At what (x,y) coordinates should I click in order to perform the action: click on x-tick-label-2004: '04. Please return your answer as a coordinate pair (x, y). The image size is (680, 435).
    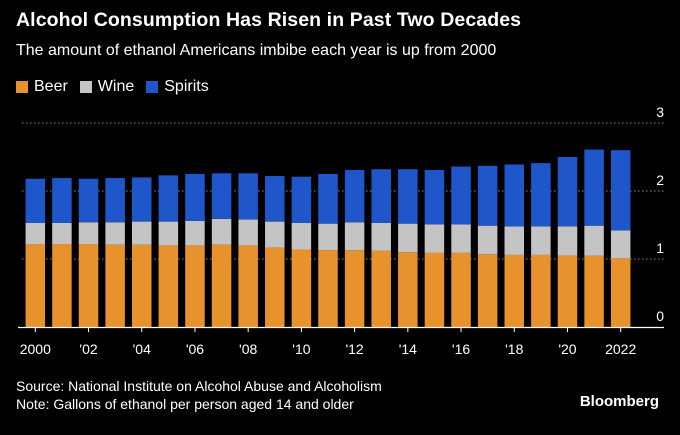
    Looking at the image, I should click on (142, 349).